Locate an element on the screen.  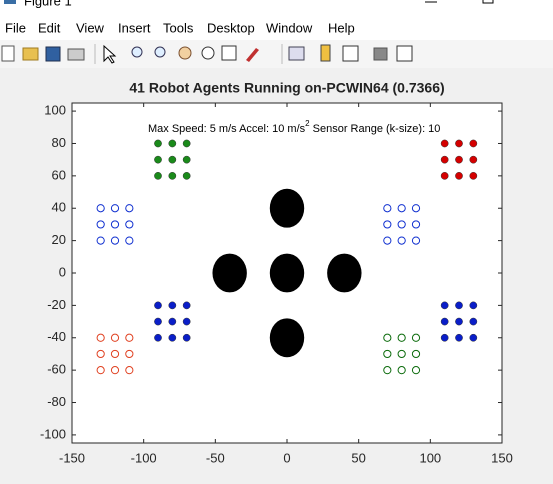
save-icon is located at coordinates (53, 54).